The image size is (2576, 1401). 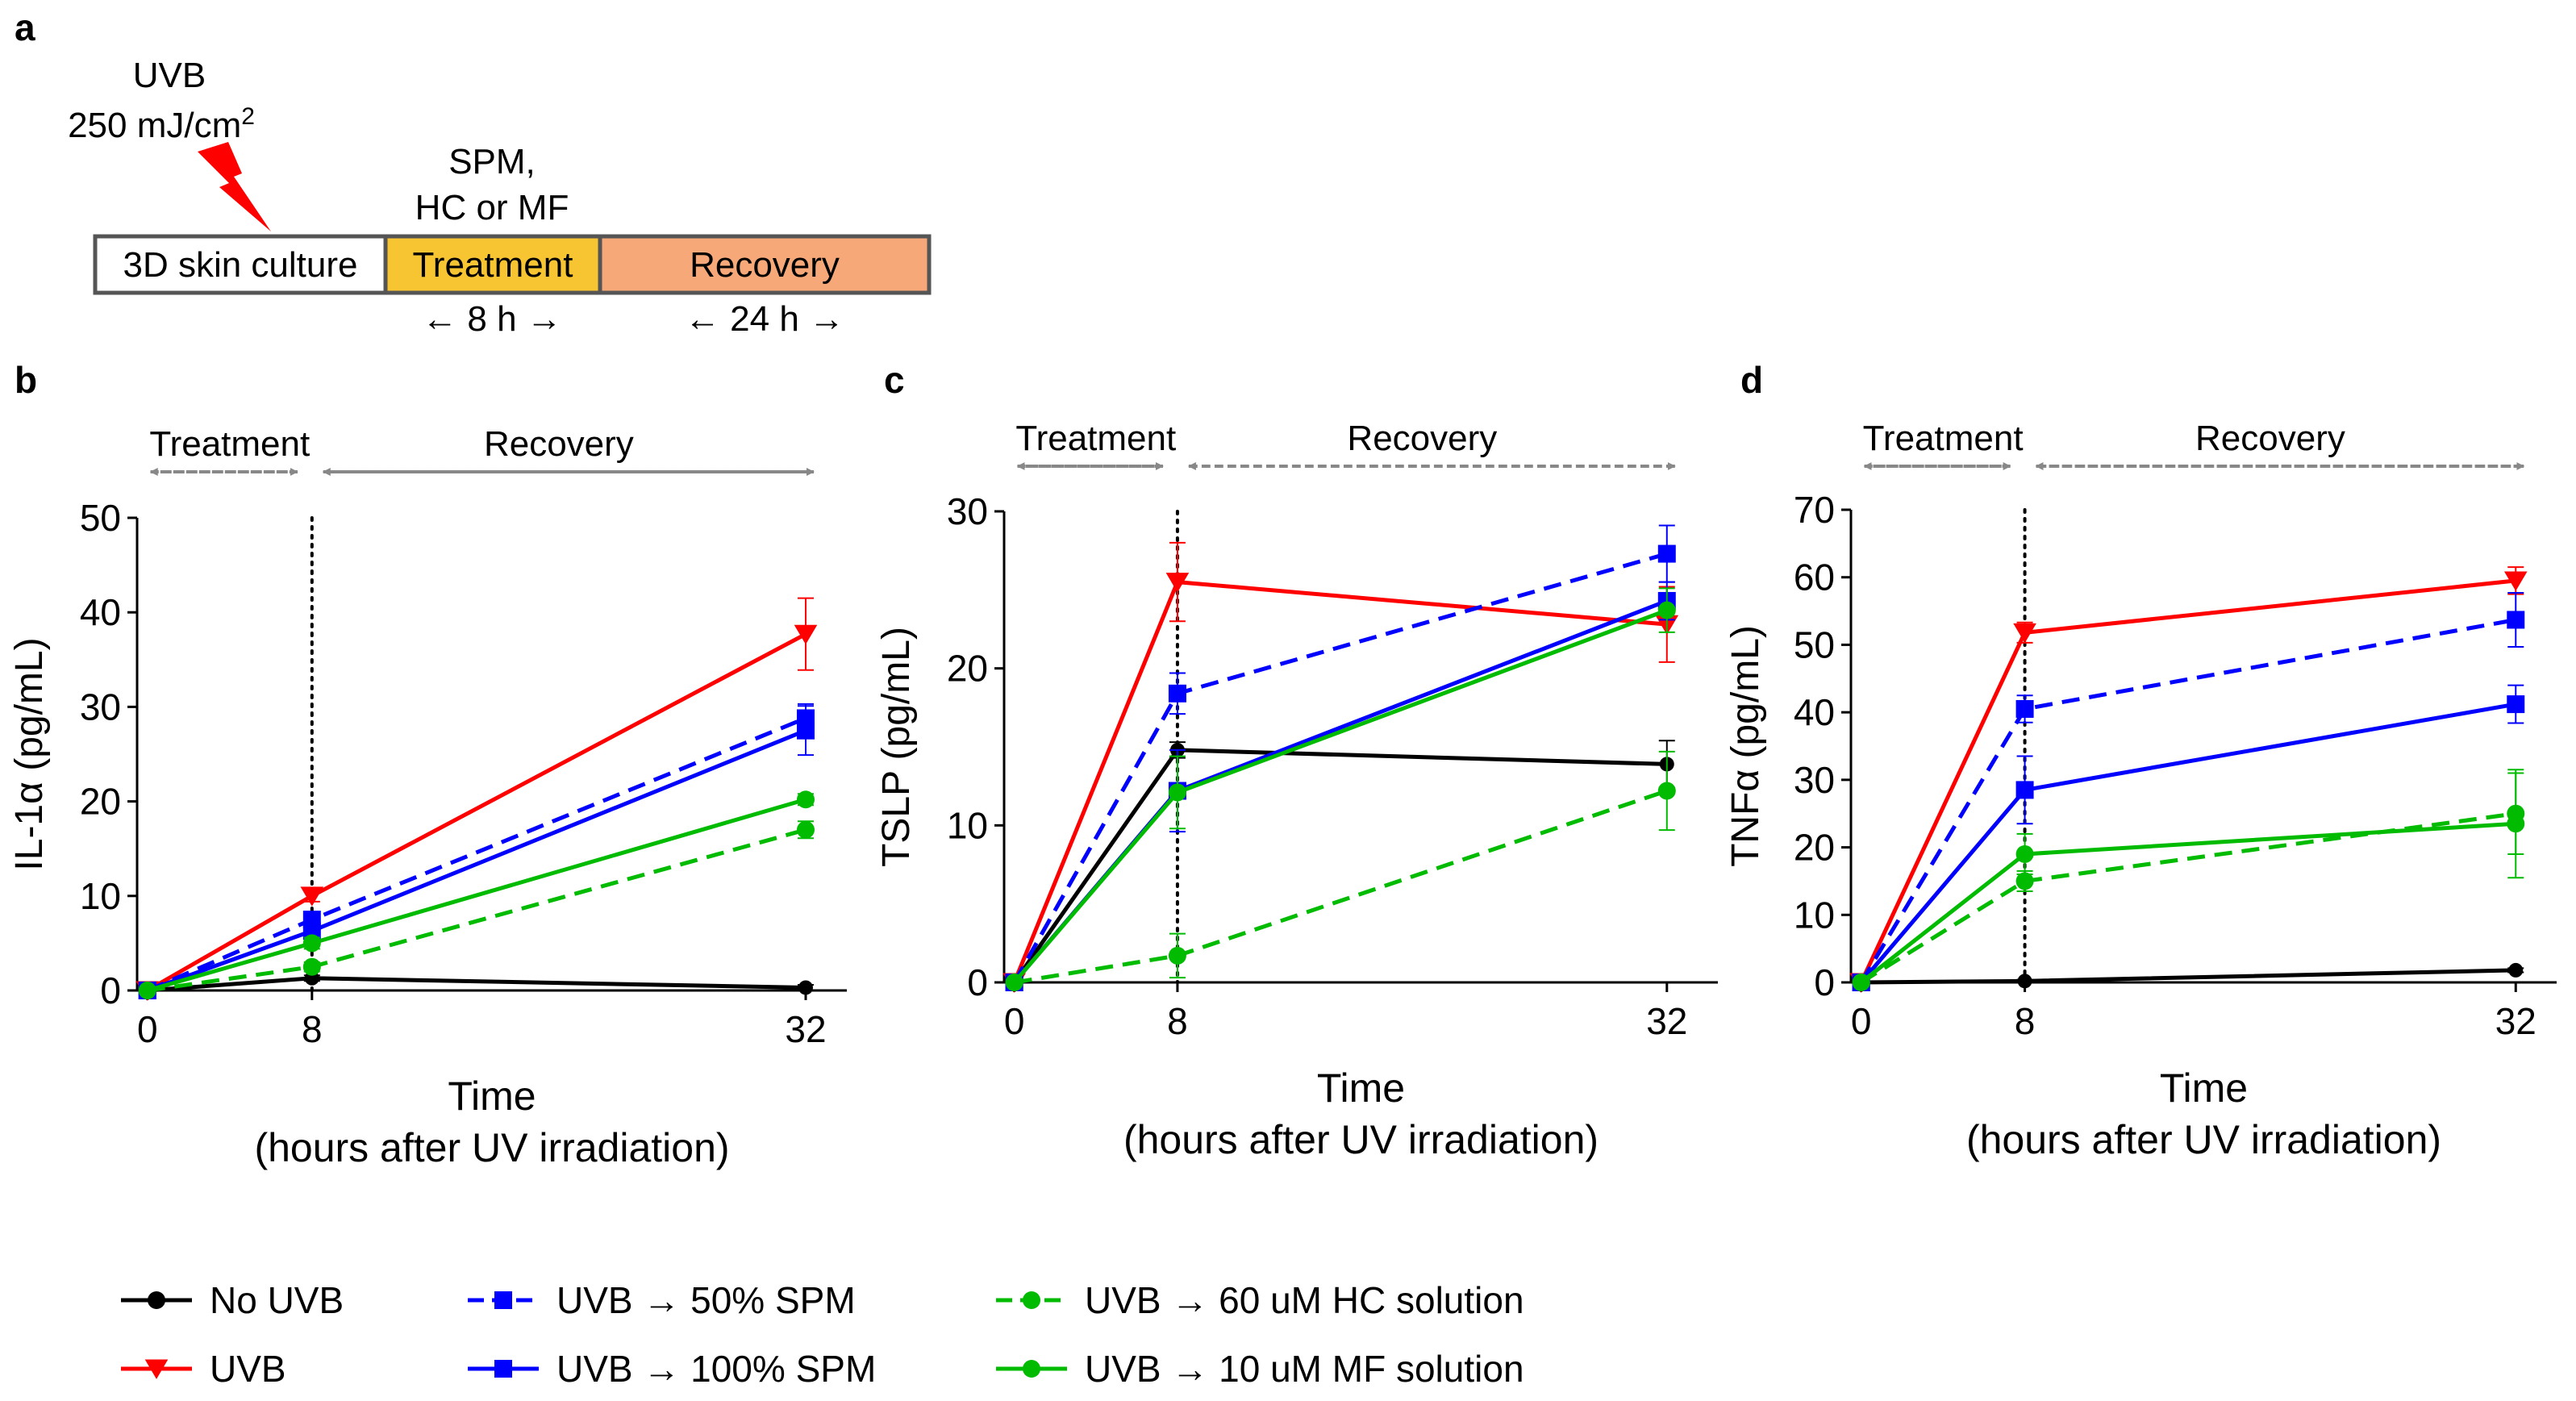 What do you see at coordinates (765, 265) in the screenshot?
I see `stage-box-recovery` at bounding box center [765, 265].